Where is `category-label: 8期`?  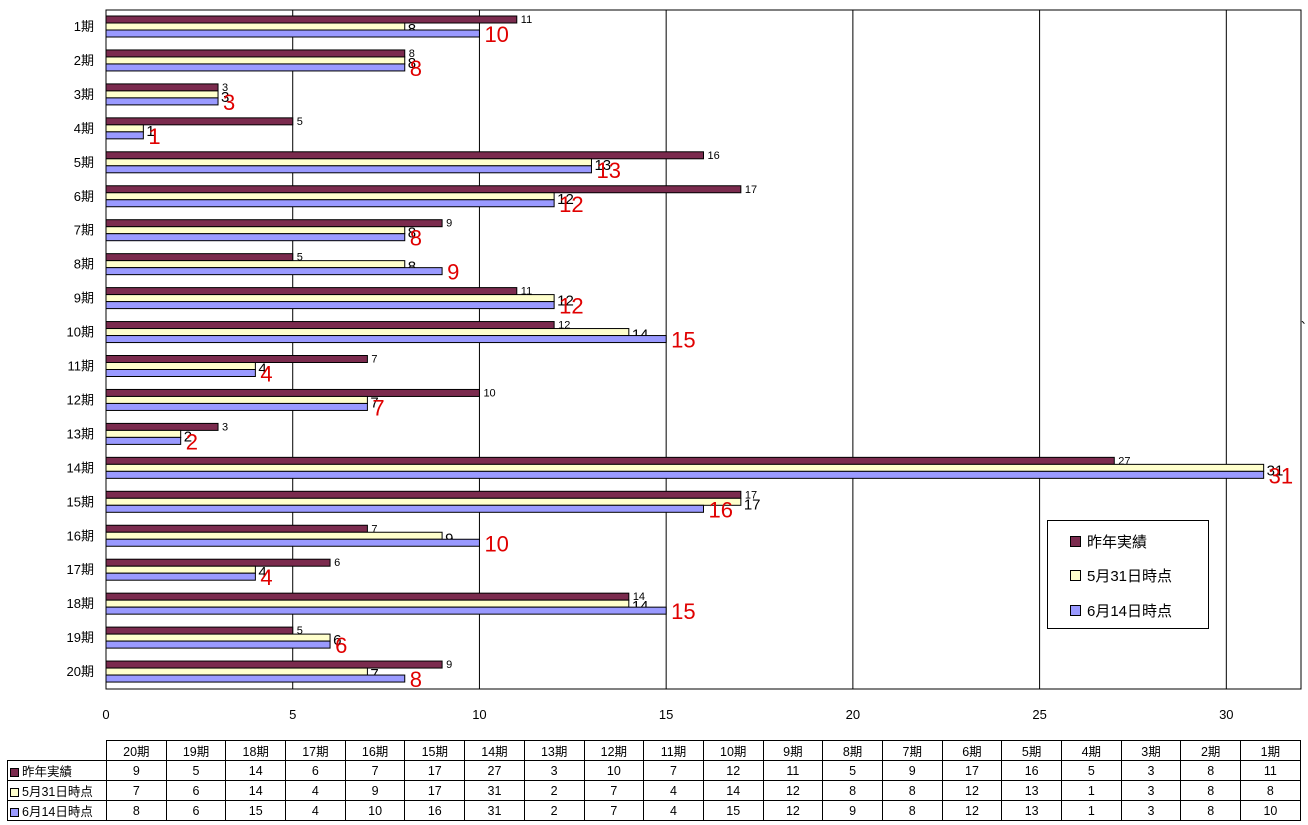 category-label: 8期 is located at coordinates (84, 264).